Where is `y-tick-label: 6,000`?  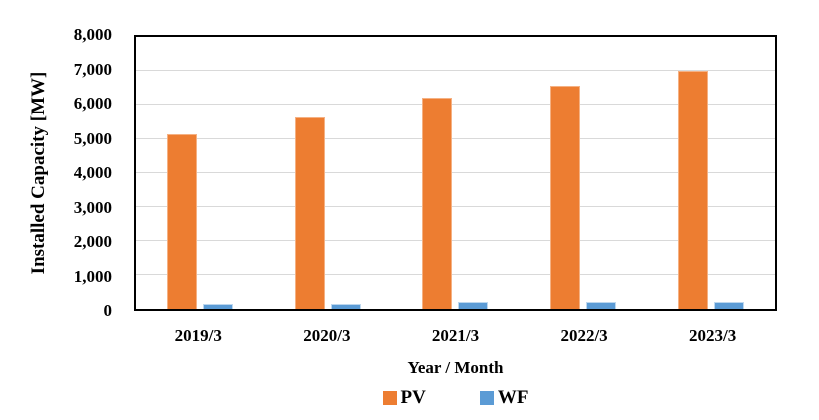 y-tick-label: 6,000 is located at coordinates (92, 103).